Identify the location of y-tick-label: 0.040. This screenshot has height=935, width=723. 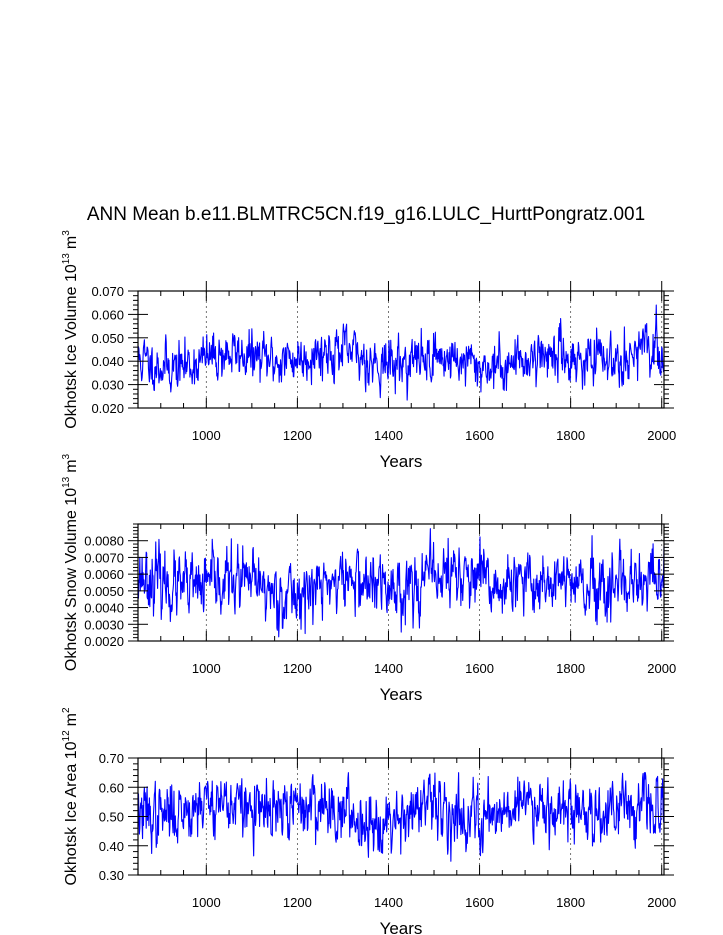
(107, 361).